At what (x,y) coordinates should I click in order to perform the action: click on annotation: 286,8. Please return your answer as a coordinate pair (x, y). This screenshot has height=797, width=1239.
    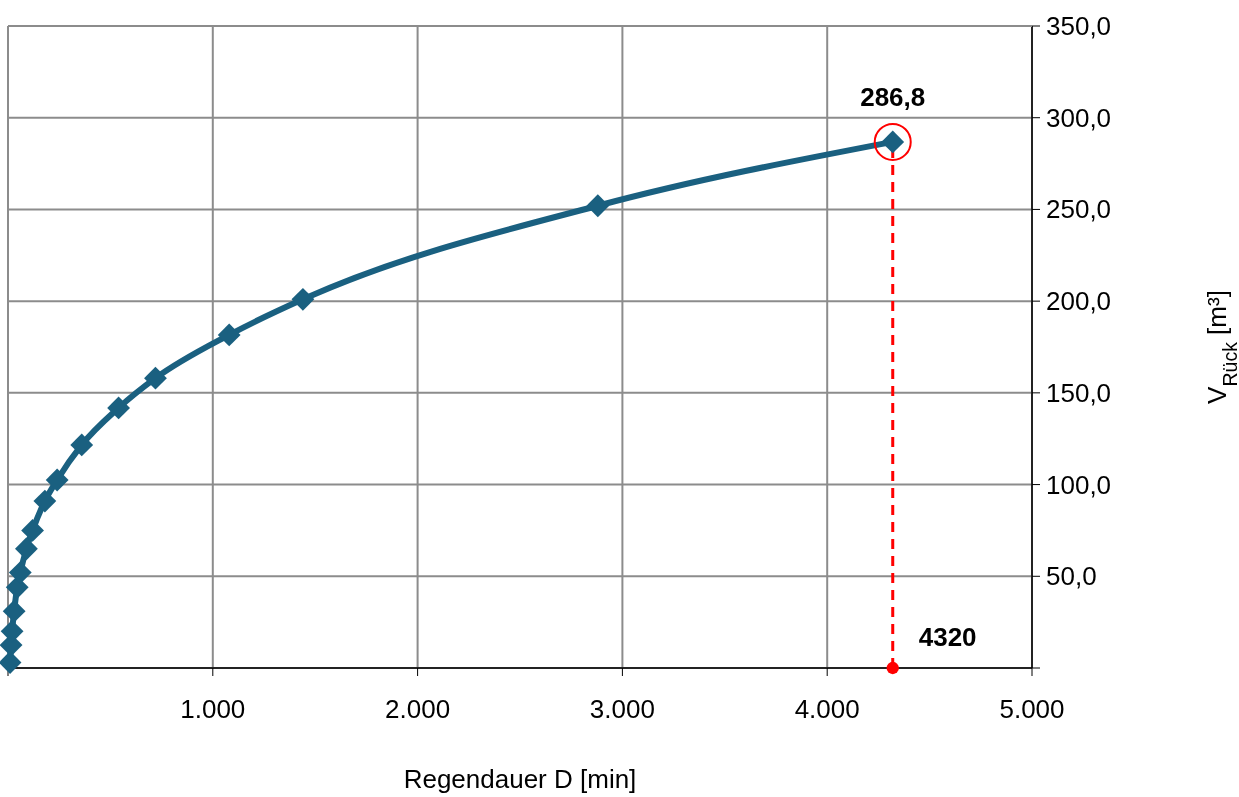
    Looking at the image, I should click on (893, 96).